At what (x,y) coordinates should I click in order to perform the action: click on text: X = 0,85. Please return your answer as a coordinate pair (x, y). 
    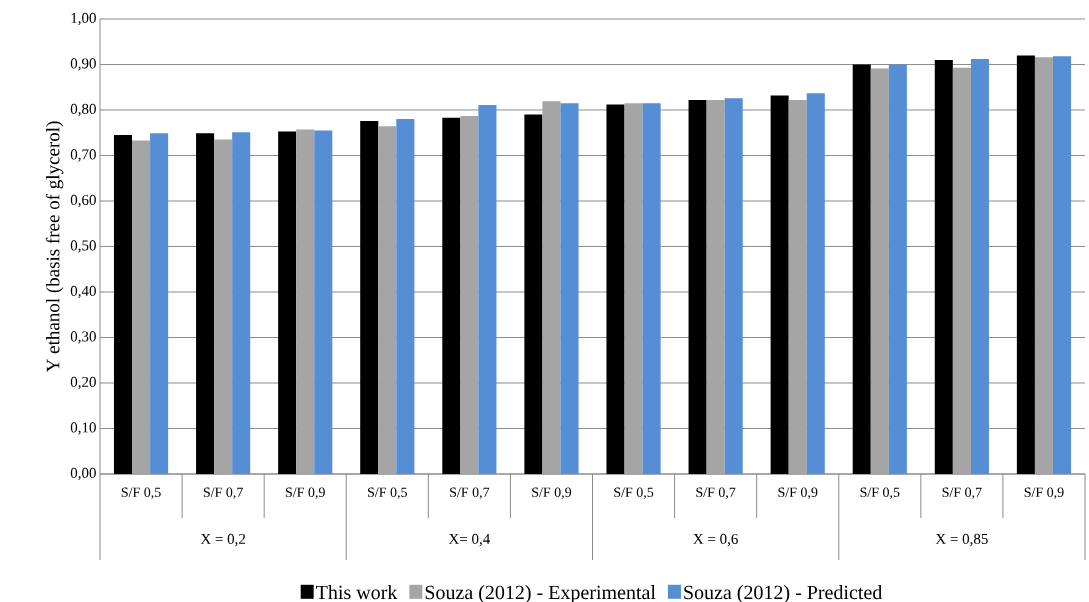
    Looking at the image, I should click on (961, 540).